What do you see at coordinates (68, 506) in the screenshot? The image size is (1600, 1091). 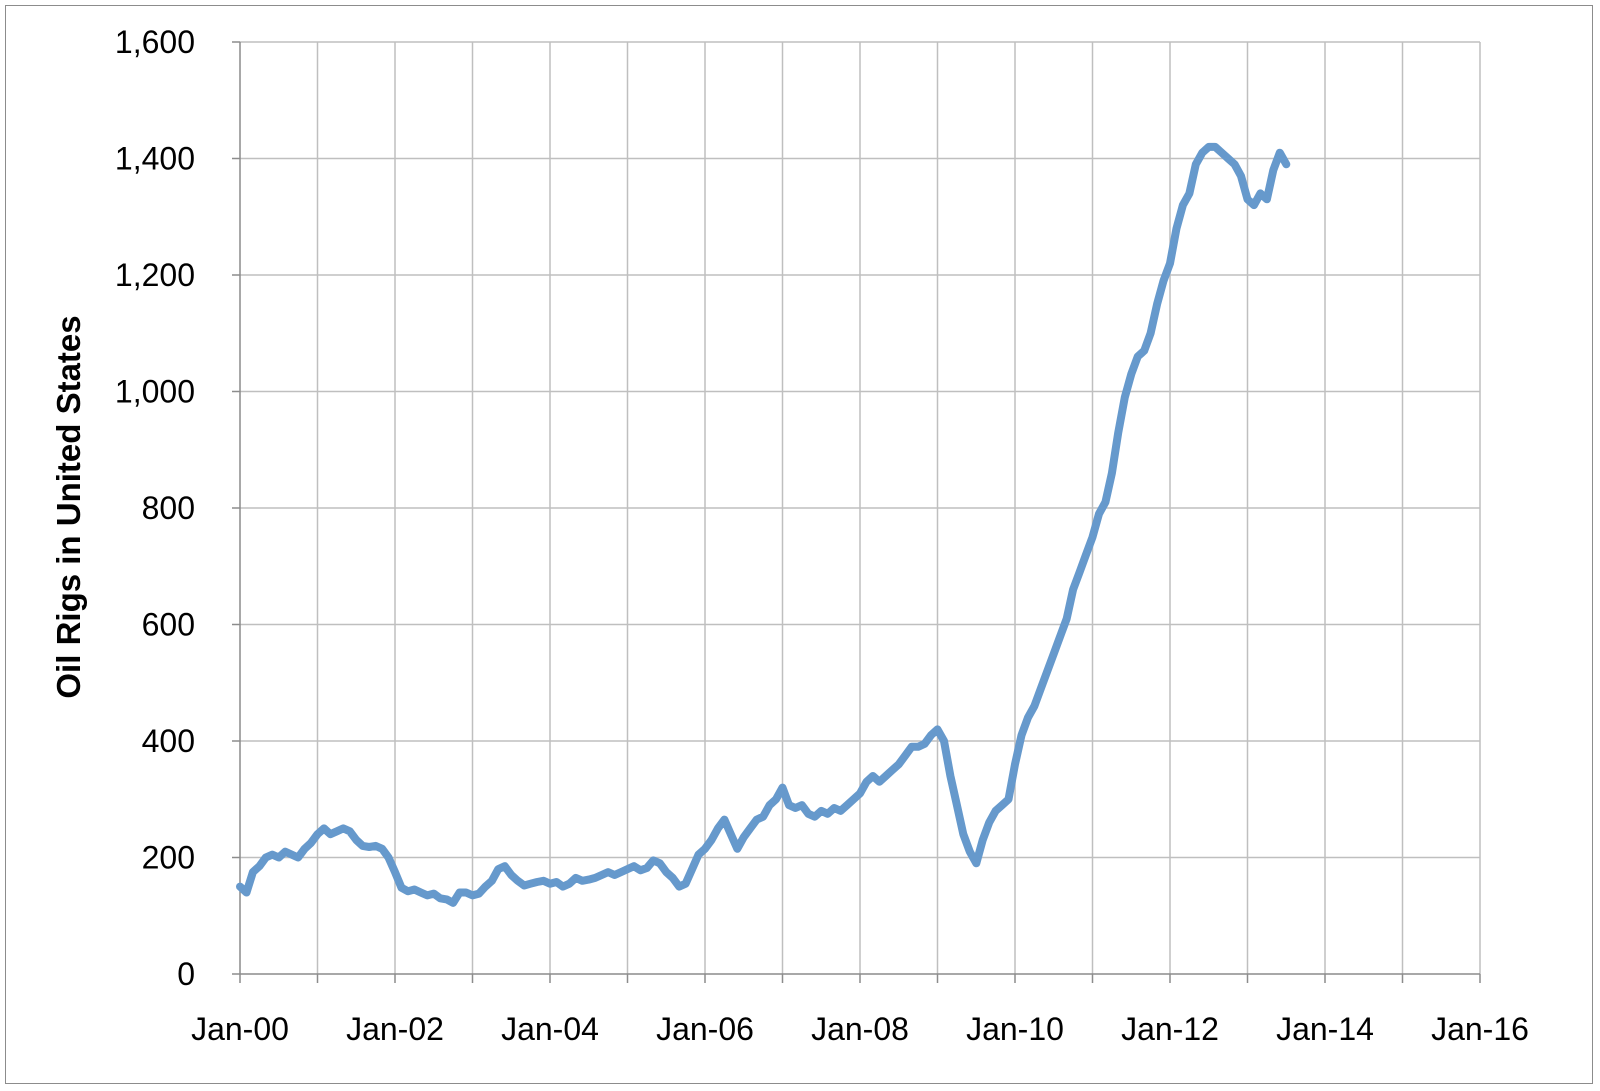 I see `y-axis-label: Oil Rigs in United States` at bounding box center [68, 506].